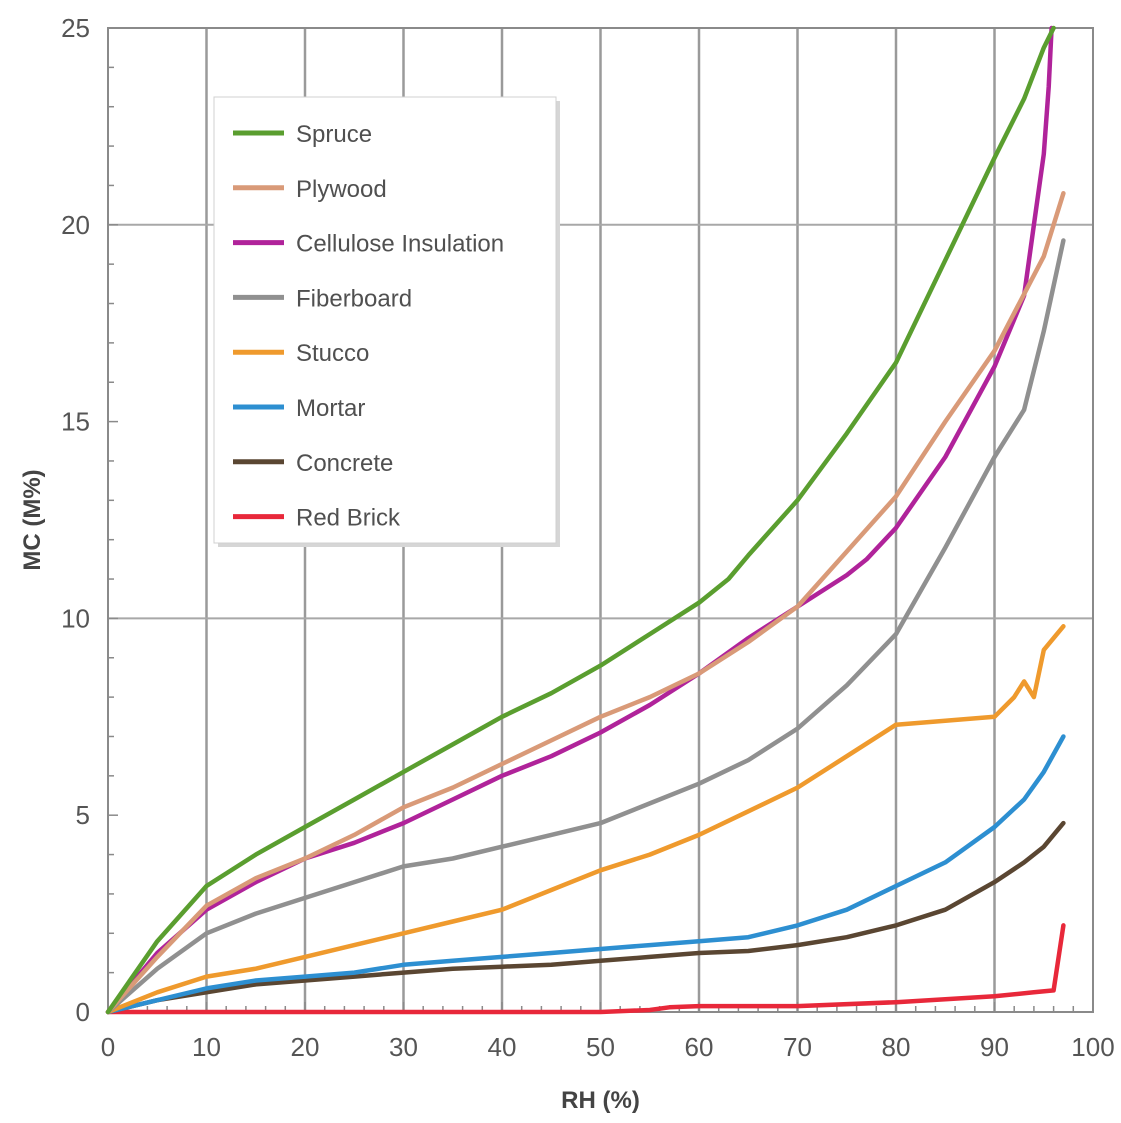 The image size is (1121, 1123). I want to click on x-tick-label: 70, so click(797, 1047).